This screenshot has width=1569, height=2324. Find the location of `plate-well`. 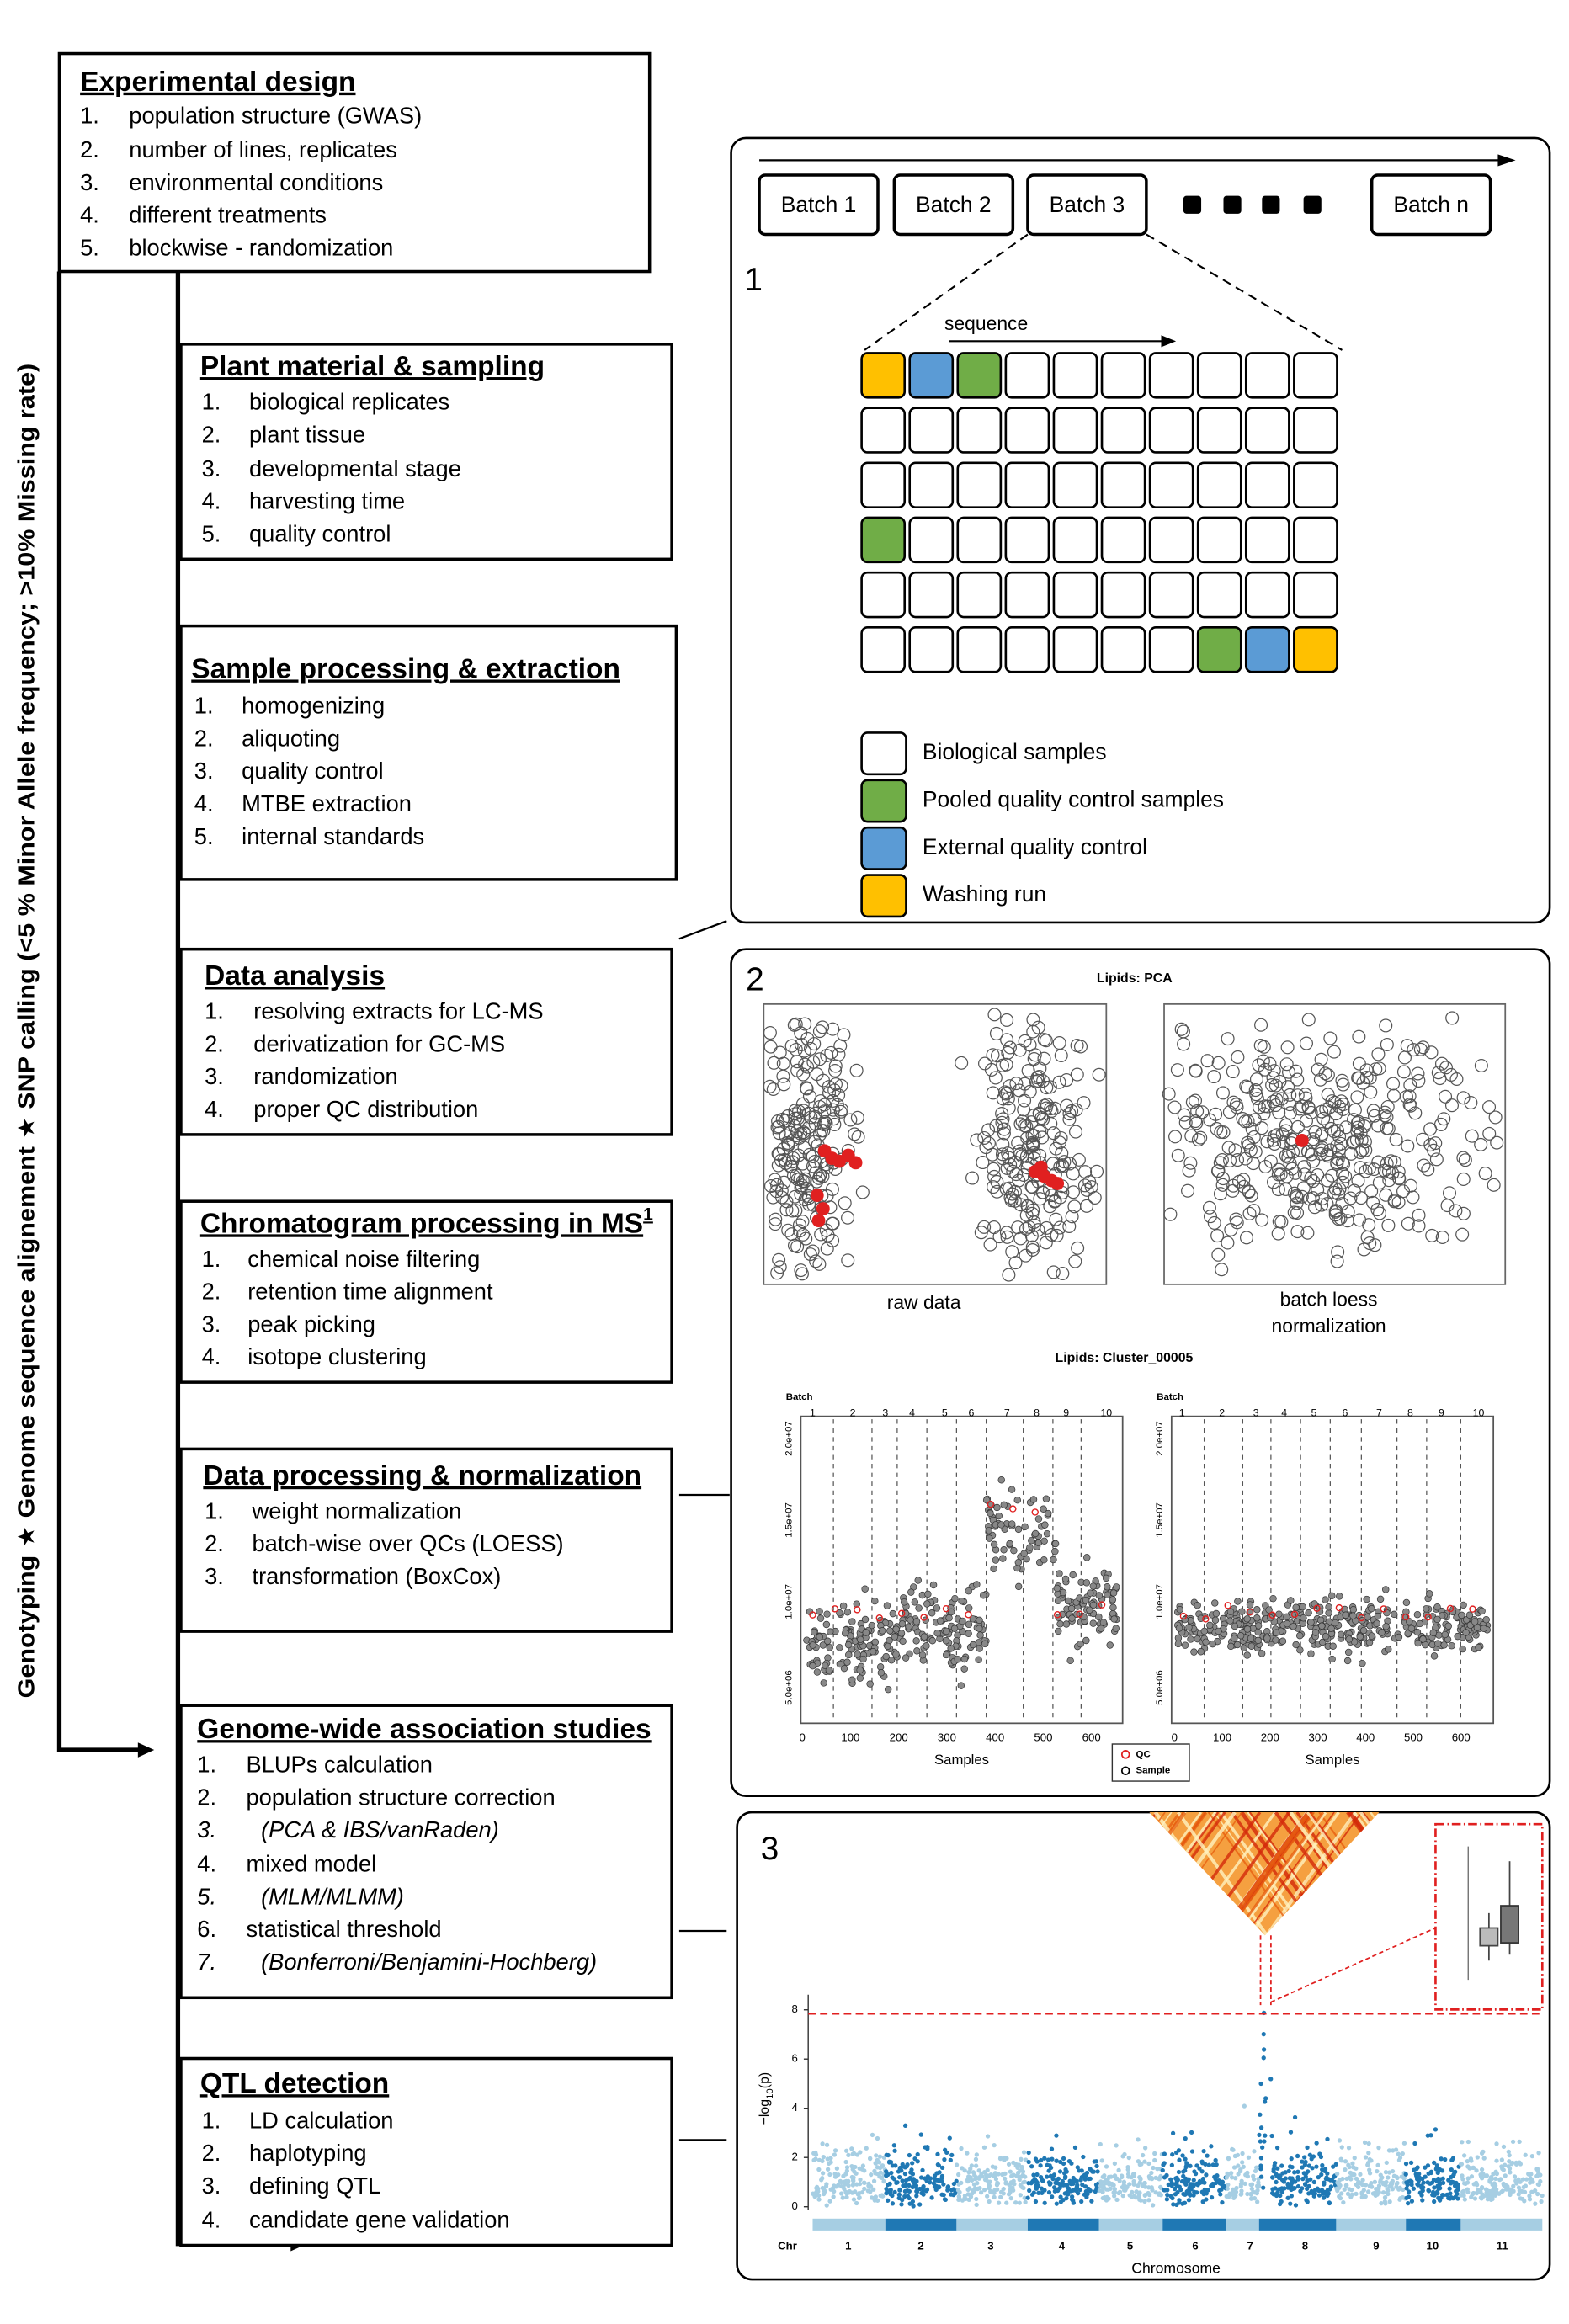

plate-well is located at coordinates (884, 375).